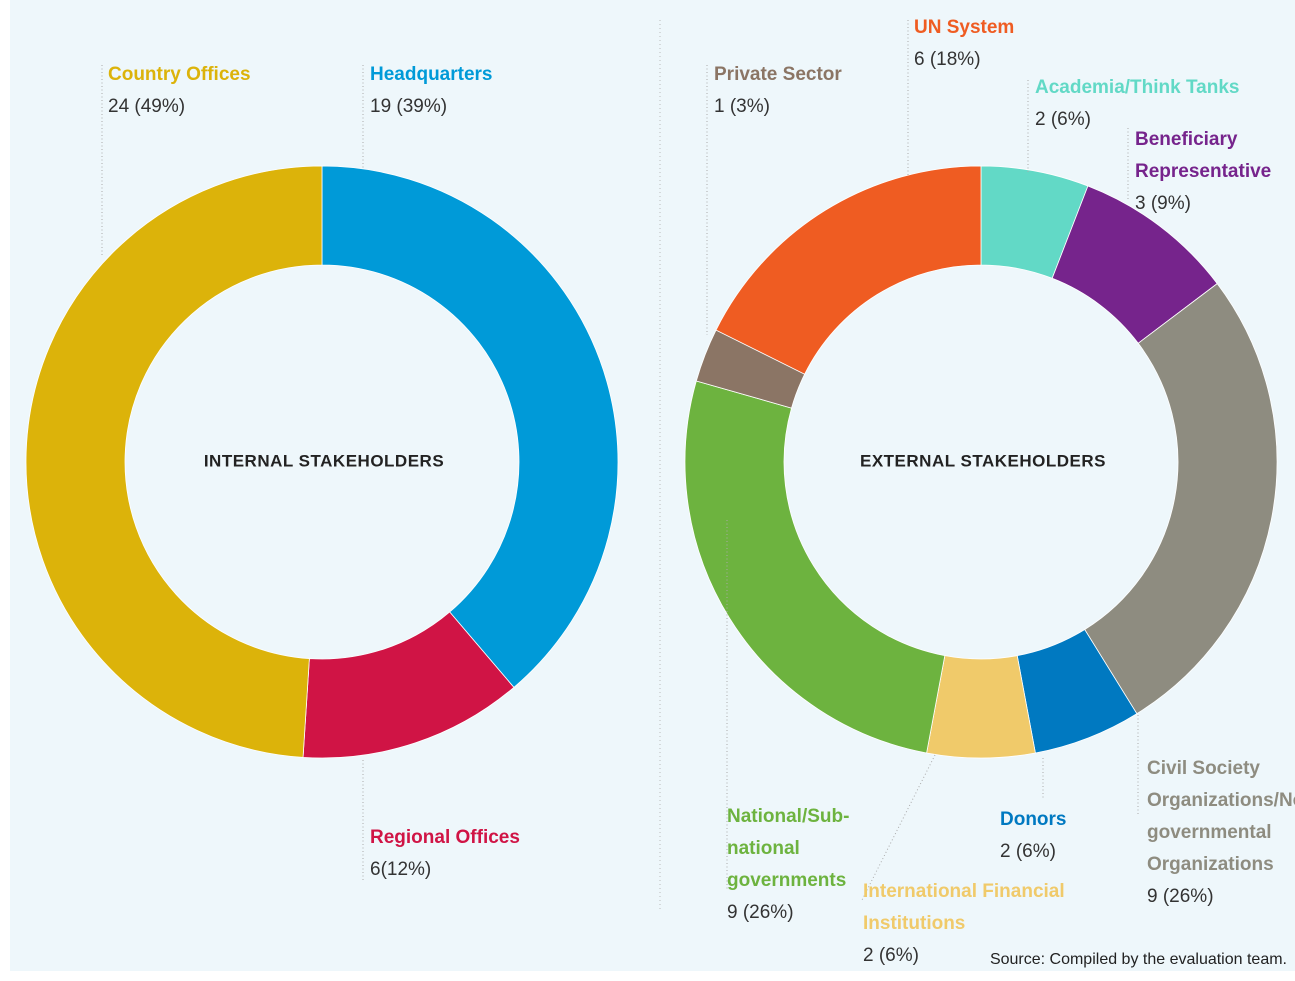  What do you see at coordinates (409, 106) in the screenshot?
I see `value-label: 19 (39%)` at bounding box center [409, 106].